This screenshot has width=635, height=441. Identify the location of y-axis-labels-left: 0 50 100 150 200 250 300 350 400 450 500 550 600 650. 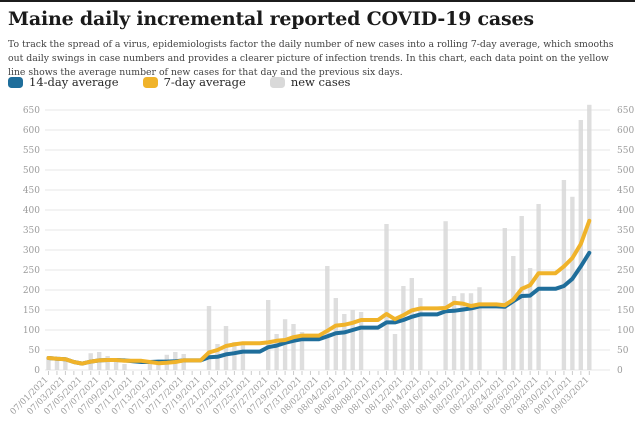
(31, 241).